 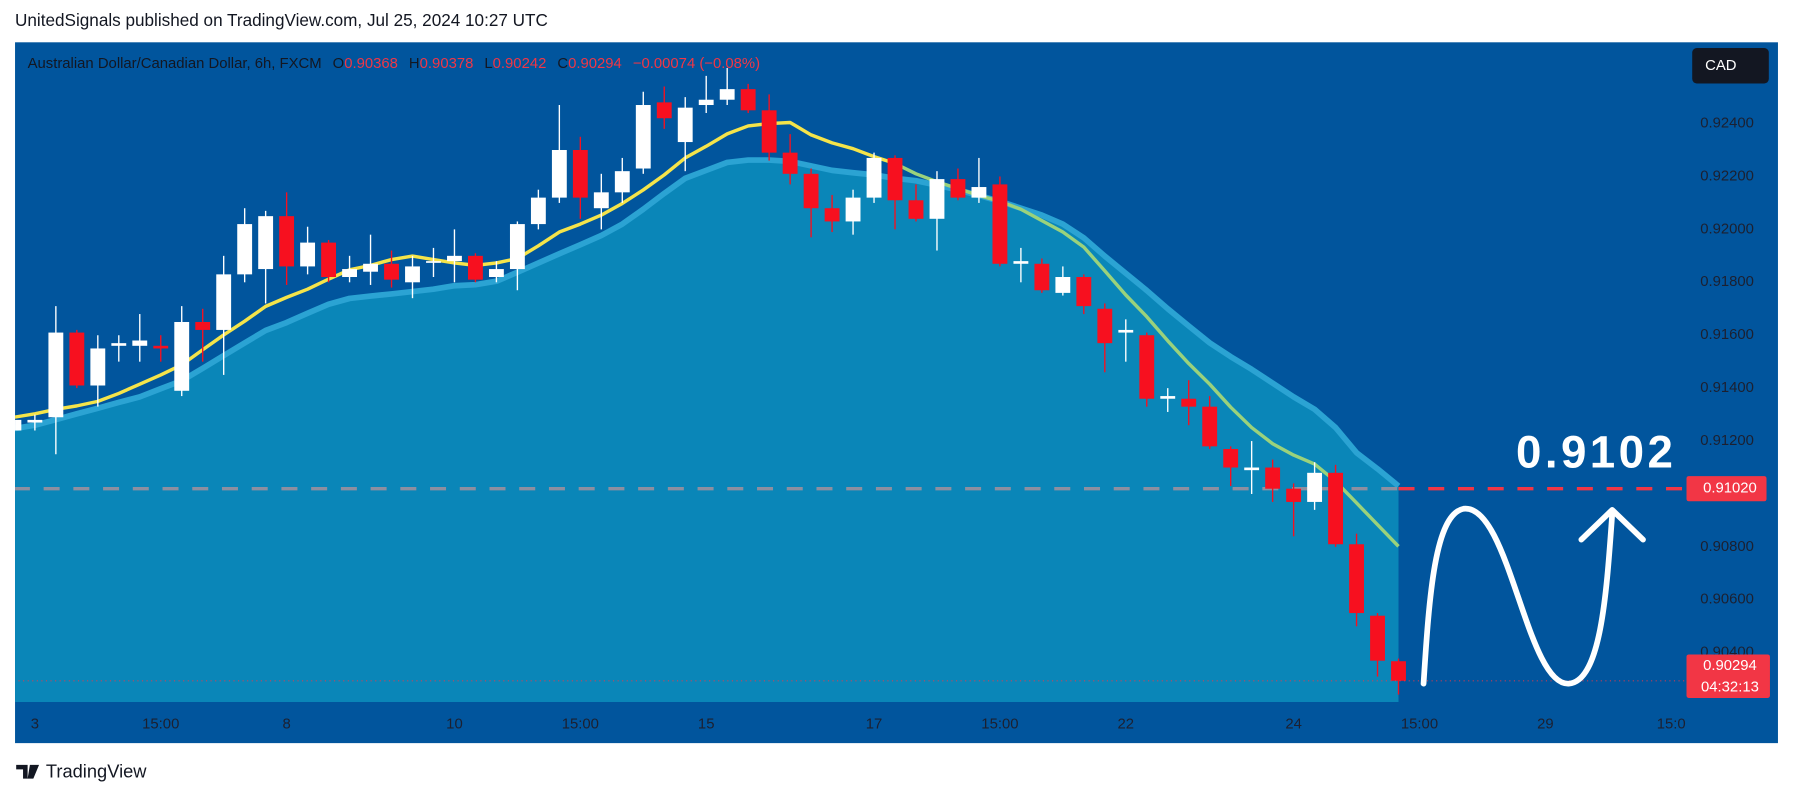 I want to click on legend-l: L, so click(x=488, y=64).